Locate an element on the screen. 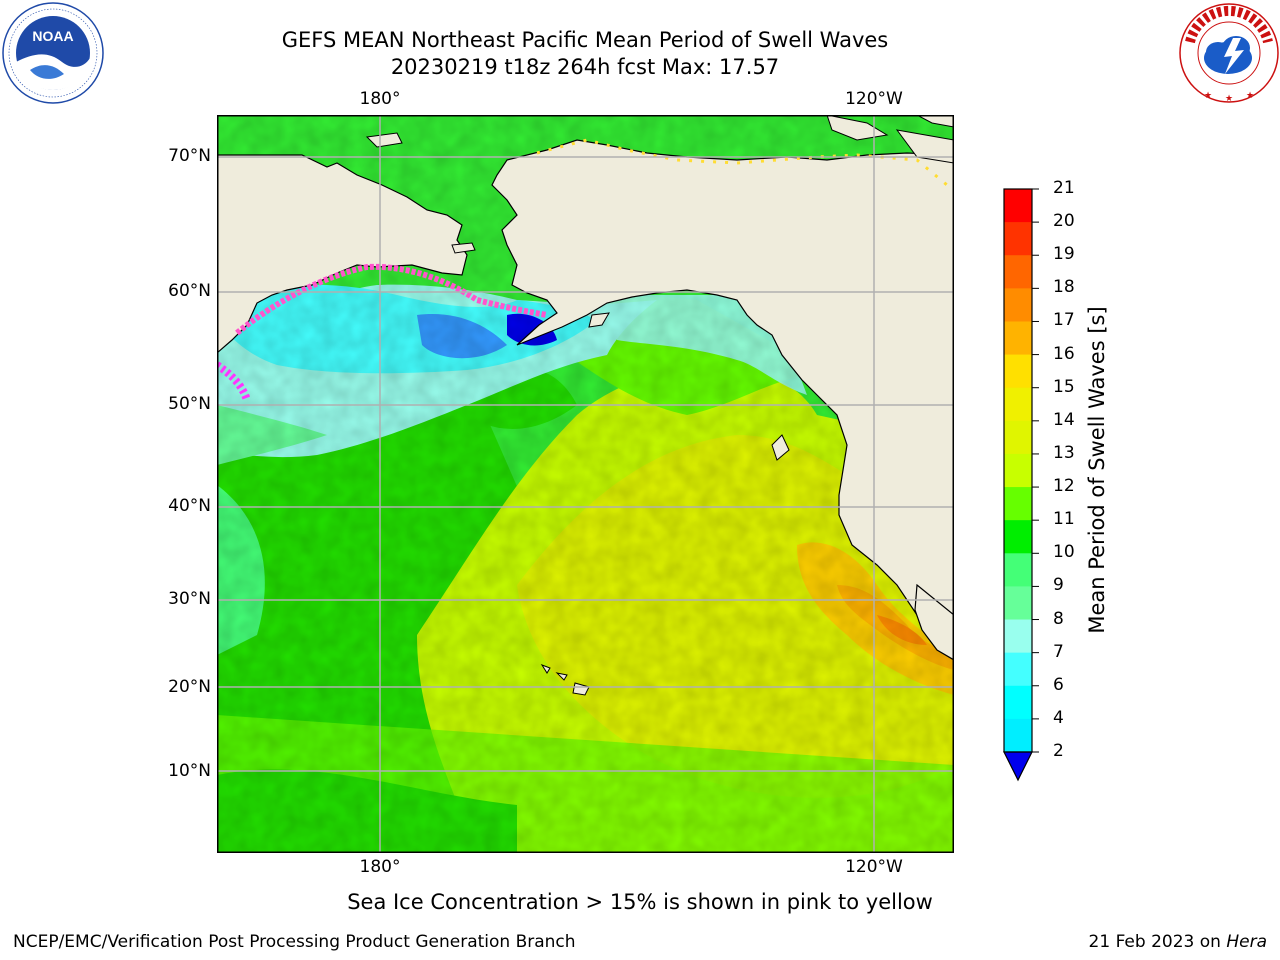 The height and width of the screenshot is (960, 1280). lat-label-70: 70°N is located at coordinates (189, 156).